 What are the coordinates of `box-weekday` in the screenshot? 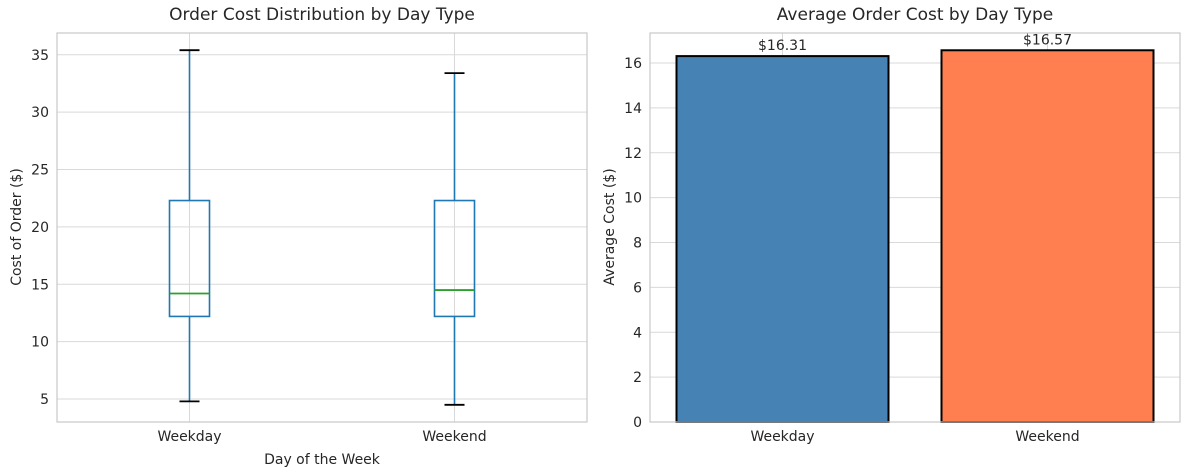 It's located at (189, 226).